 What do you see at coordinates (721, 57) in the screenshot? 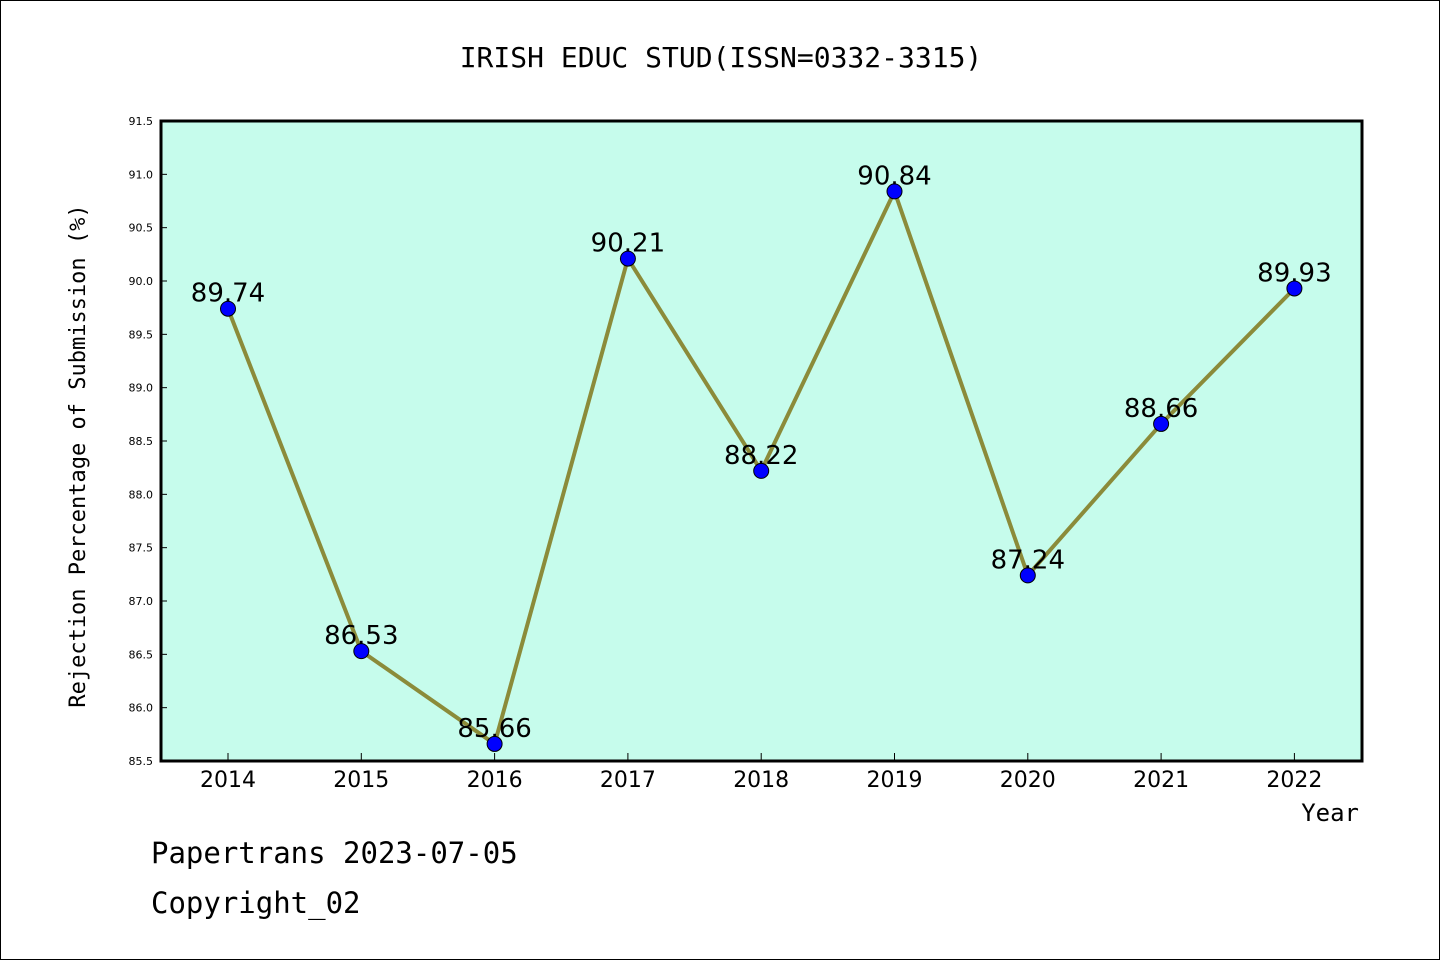
I see `chart-title: IRISH EDUC STUD(ISSN=0332-3315)` at bounding box center [721, 57].